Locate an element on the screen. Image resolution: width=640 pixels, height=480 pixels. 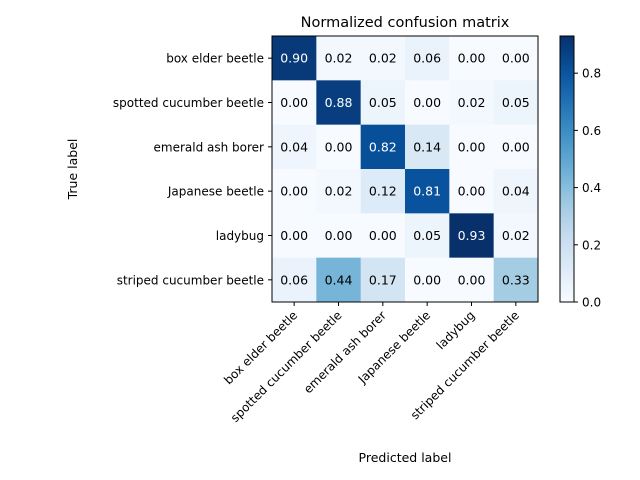
y-axis-label: True label is located at coordinates (72, 170).